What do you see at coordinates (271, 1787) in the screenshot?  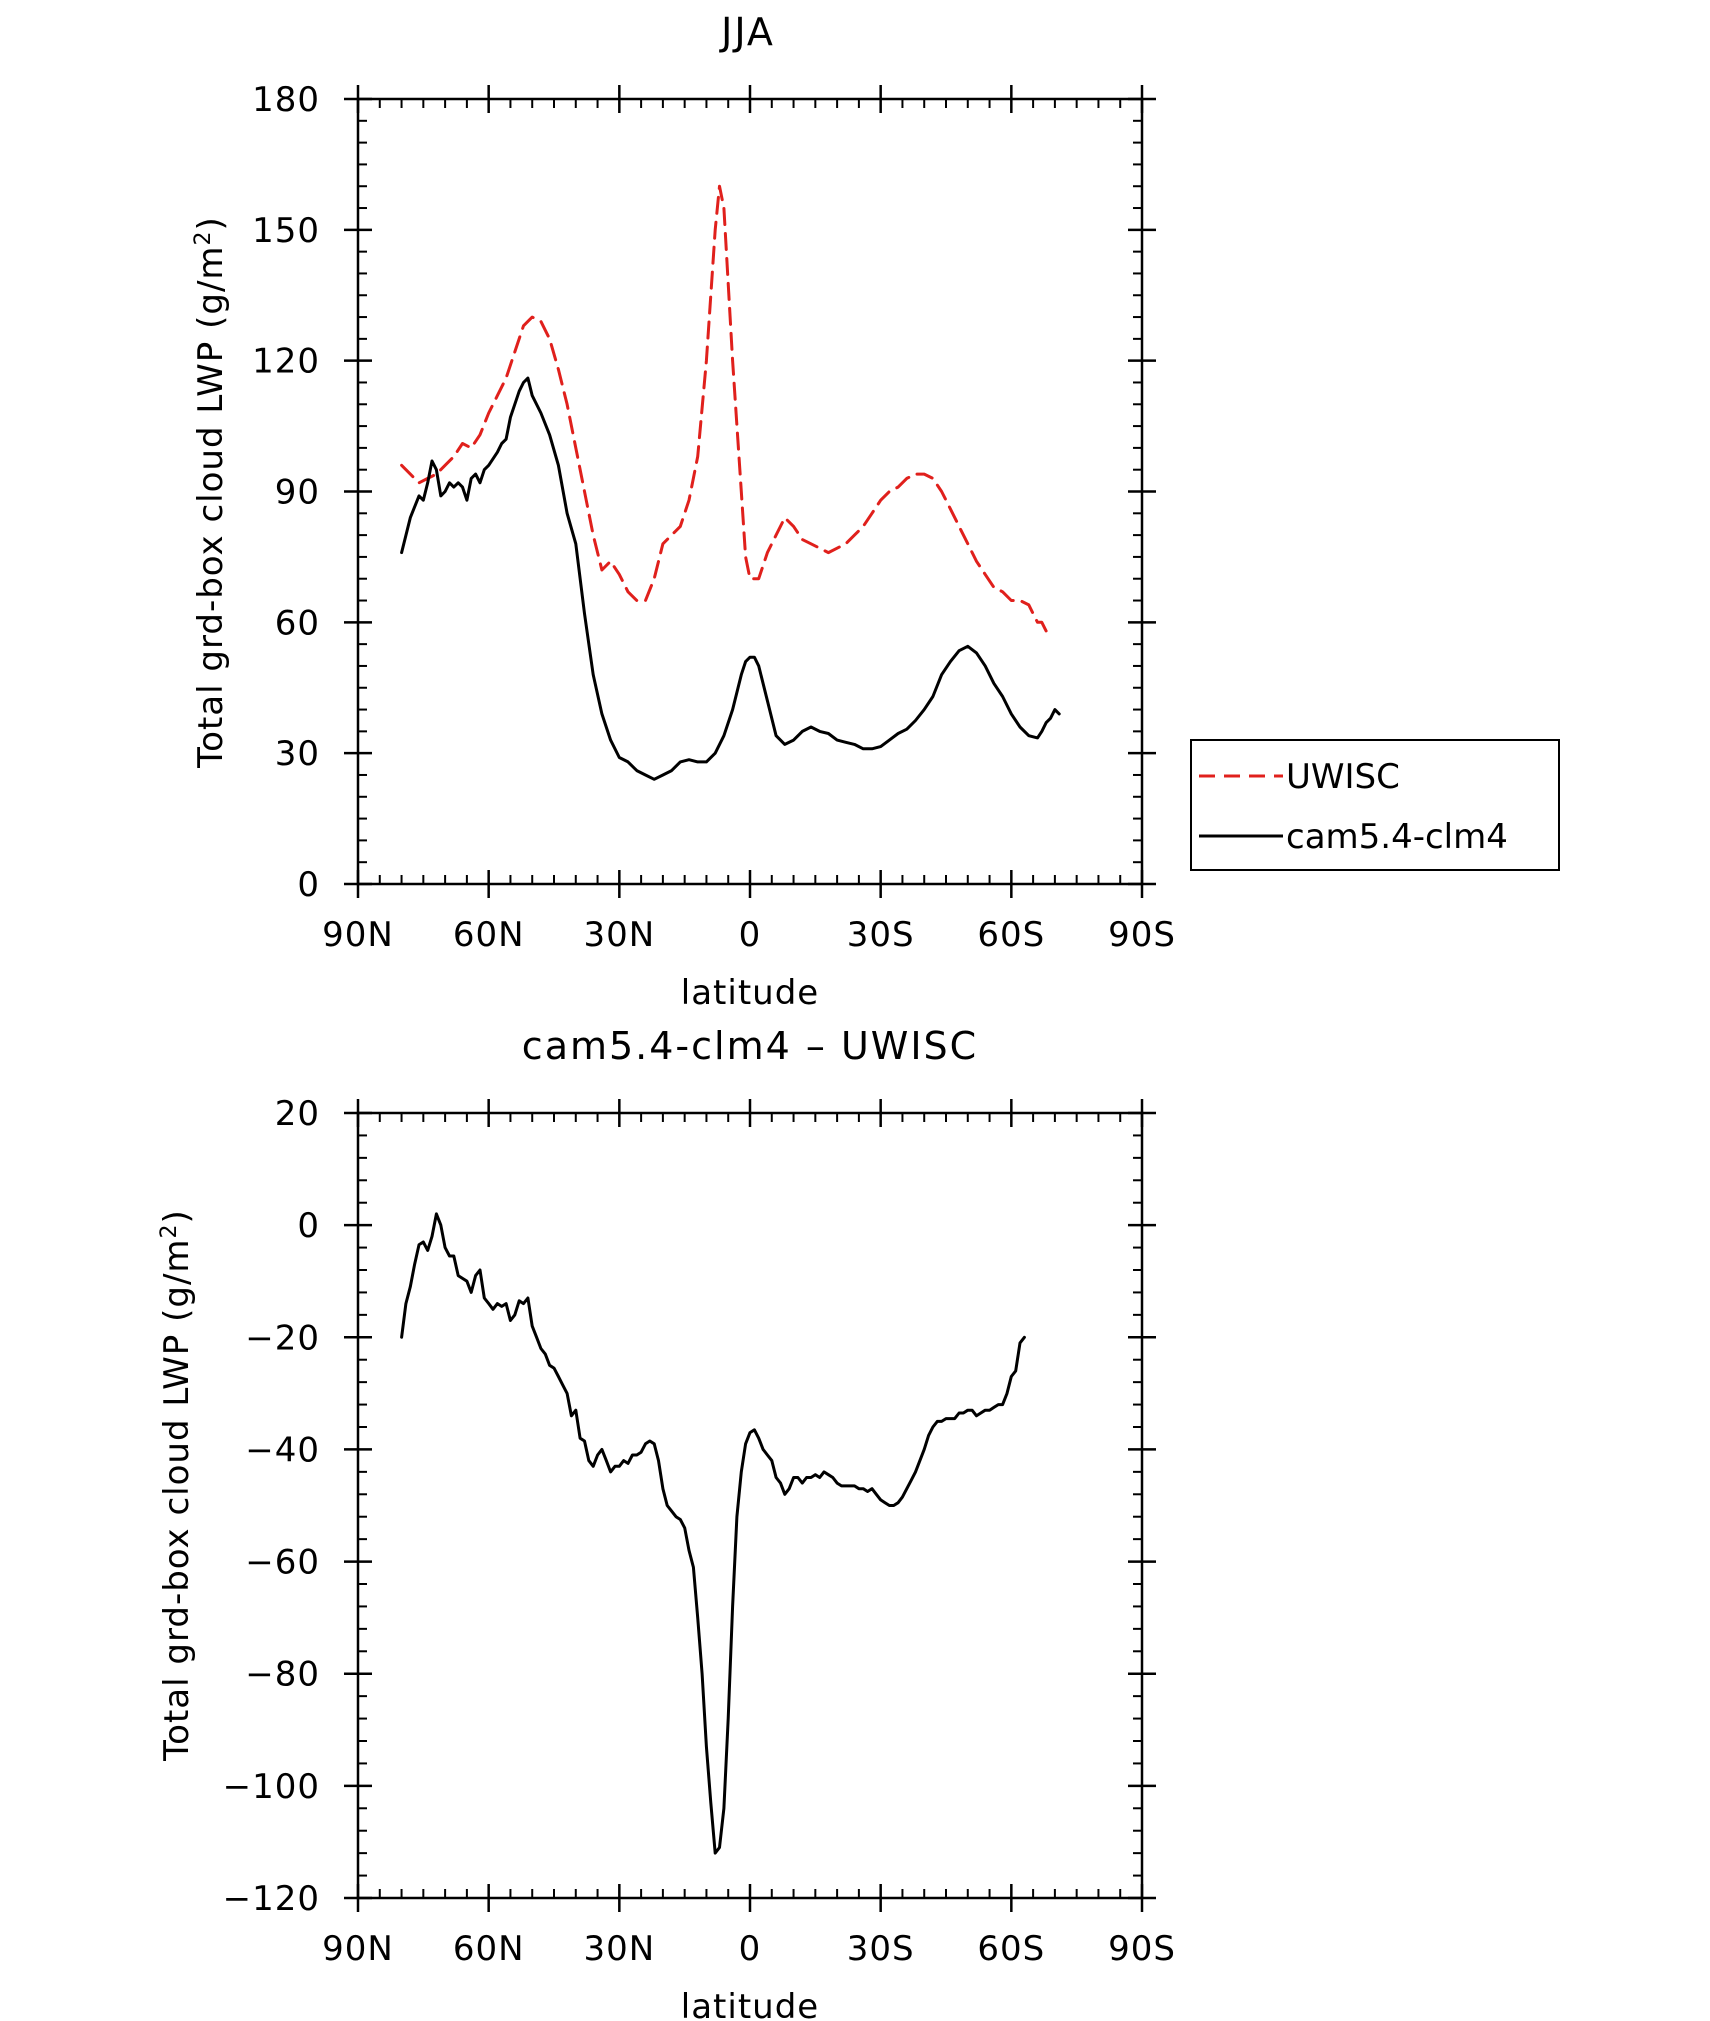 I see `y-tick-label: −100` at bounding box center [271, 1787].